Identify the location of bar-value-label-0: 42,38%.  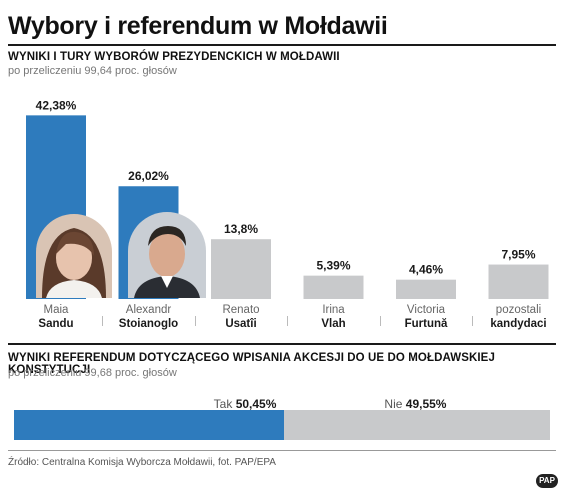
(56, 105).